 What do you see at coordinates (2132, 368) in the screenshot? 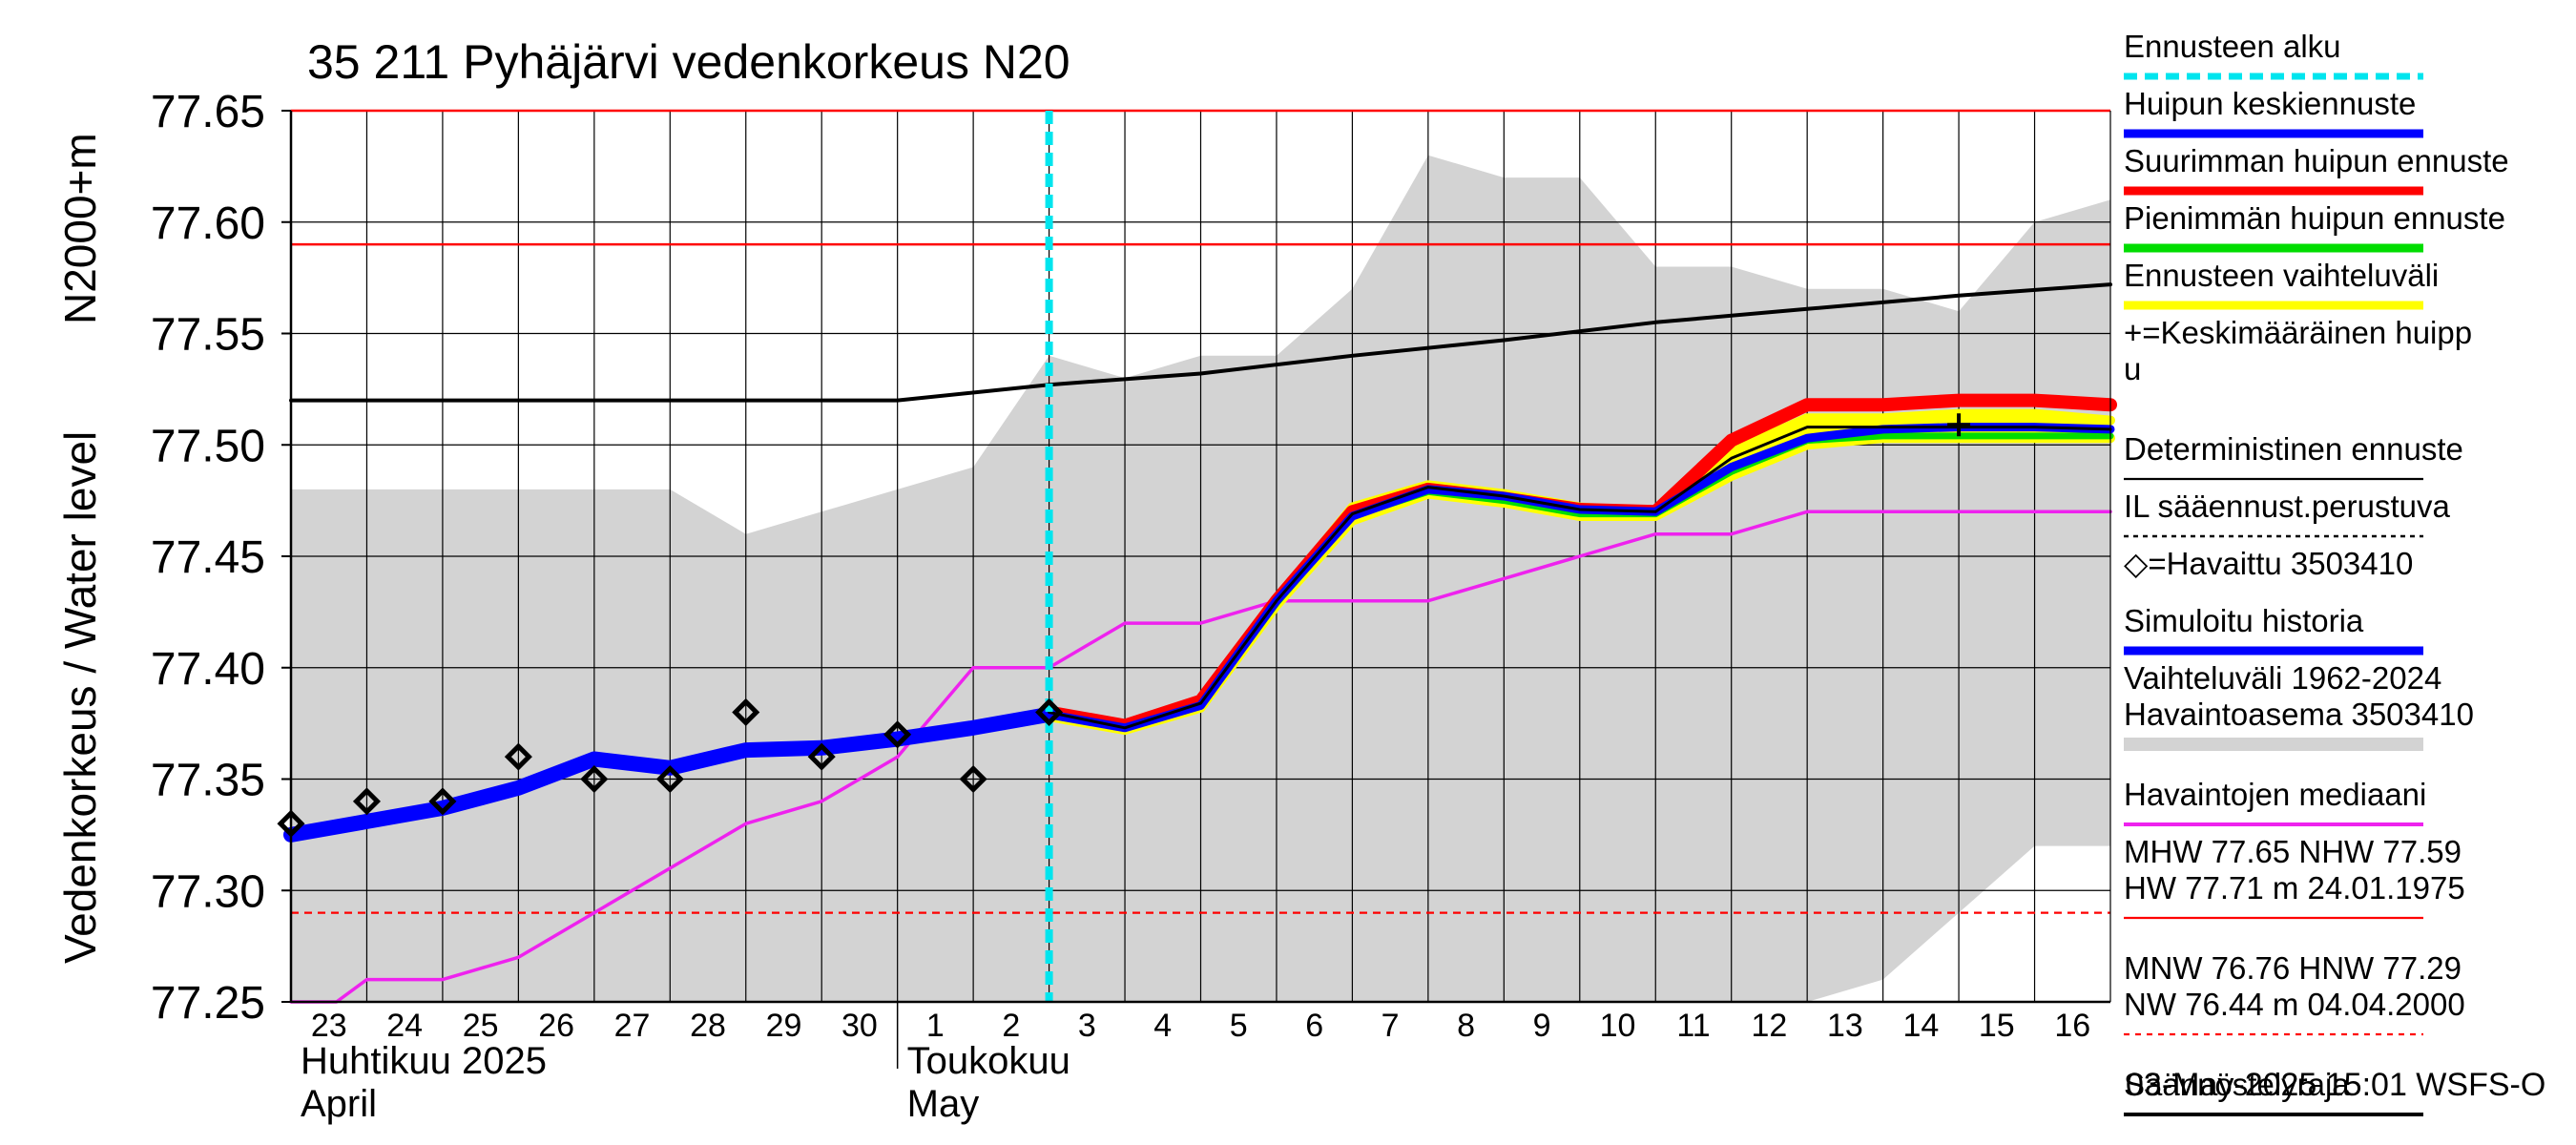
I see `legend-label-line2: u` at bounding box center [2132, 368].